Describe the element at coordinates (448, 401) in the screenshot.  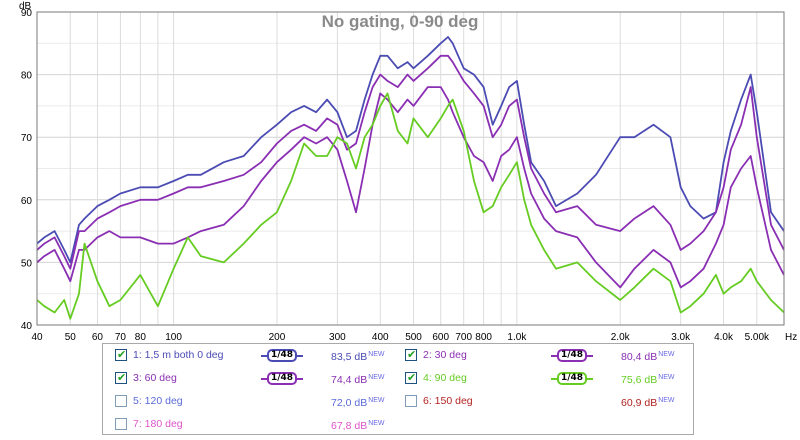
I see `legend-label-6: 6: 150 deg` at that location.